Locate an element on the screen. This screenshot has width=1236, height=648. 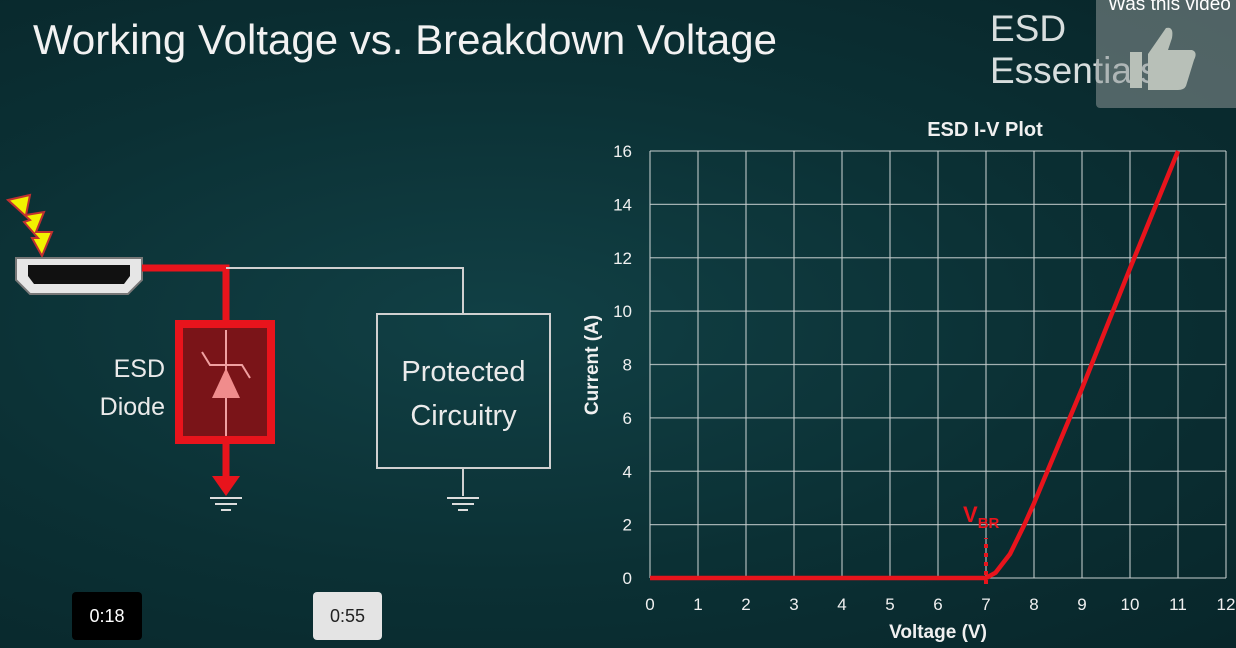
current-time-badge: 0:18 is located at coordinates (107, 616).